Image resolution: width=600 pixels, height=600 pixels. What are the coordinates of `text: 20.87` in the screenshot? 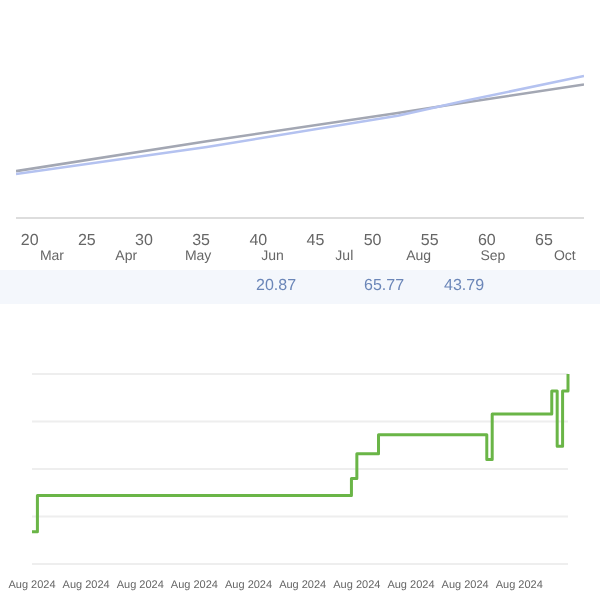 It's located at (276, 285).